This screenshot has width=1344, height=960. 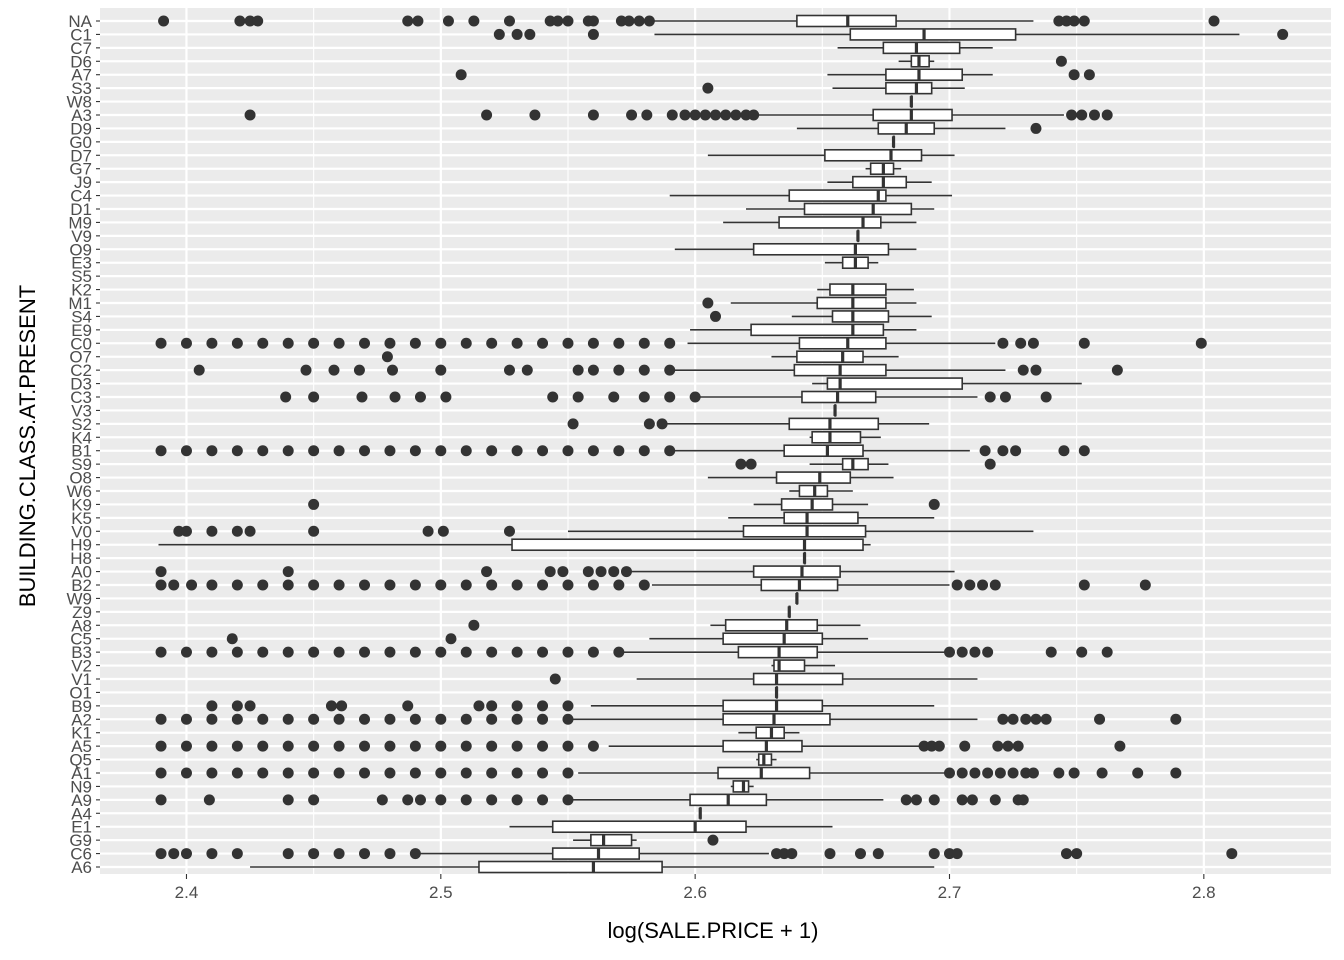 I want to click on y-tick-label: E9, so click(x=81, y=330).